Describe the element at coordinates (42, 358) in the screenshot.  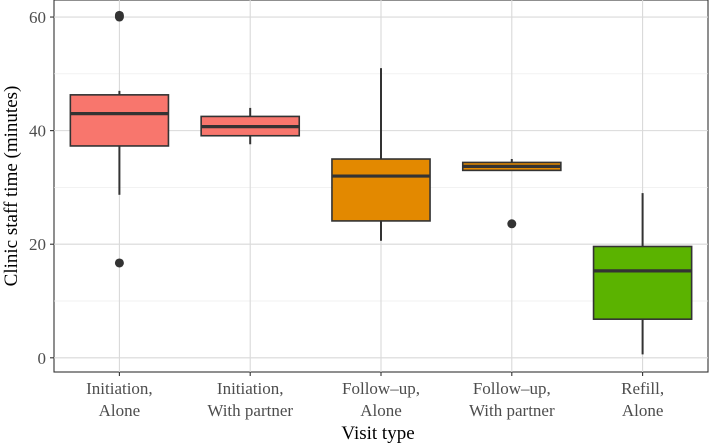
I see `y-tick-label: 0` at that location.